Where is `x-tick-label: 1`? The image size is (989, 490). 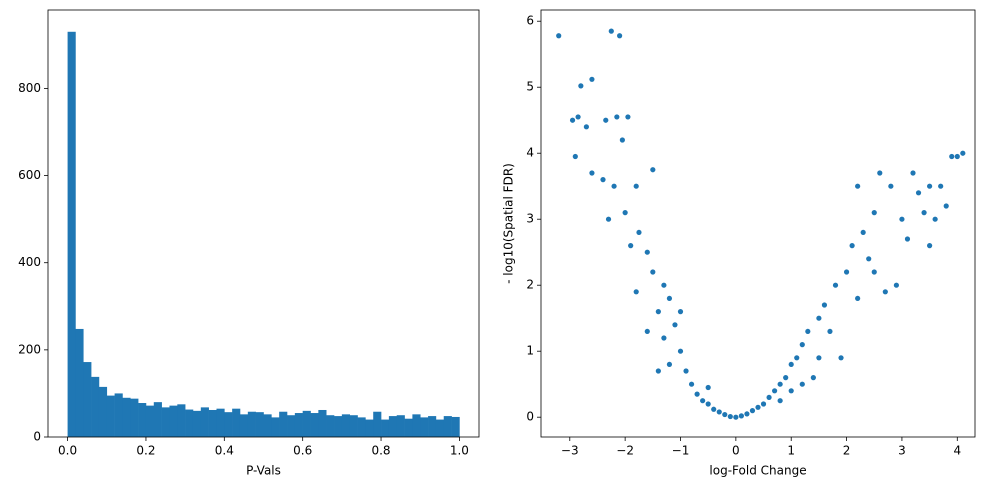 x-tick-label: 1 is located at coordinates (791, 451).